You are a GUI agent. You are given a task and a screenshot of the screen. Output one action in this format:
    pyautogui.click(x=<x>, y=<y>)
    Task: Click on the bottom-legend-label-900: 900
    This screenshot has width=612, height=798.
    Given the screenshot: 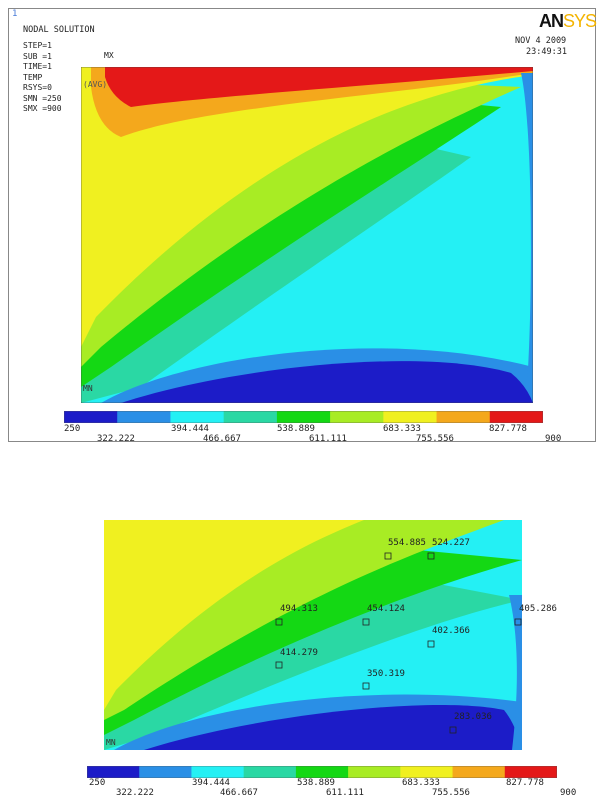 What is the action you would take?
    pyautogui.click(x=568, y=793)
    